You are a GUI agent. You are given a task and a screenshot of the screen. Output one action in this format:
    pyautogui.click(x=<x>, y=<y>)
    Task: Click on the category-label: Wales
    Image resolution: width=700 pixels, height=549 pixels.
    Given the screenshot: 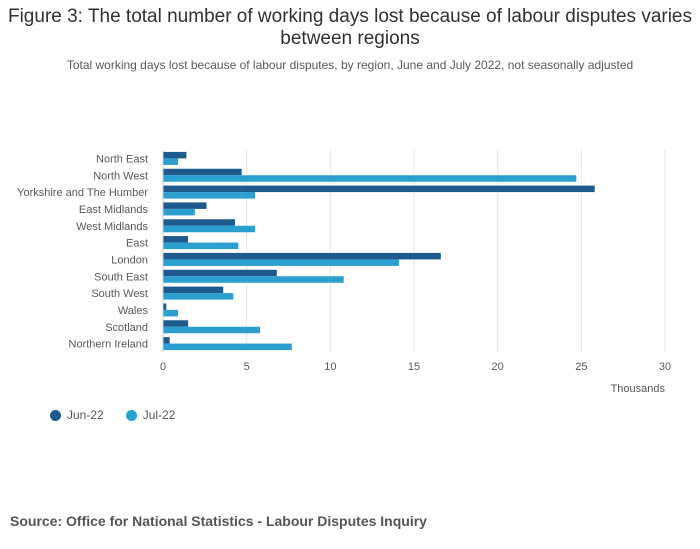 What is the action you would take?
    pyautogui.click(x=133, y=311)
    